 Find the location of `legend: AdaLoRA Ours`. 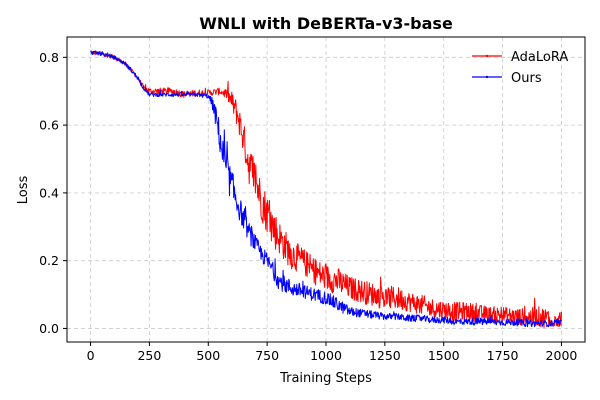

legend: AdaLoRA Ours is located at coordinates (520, 68).